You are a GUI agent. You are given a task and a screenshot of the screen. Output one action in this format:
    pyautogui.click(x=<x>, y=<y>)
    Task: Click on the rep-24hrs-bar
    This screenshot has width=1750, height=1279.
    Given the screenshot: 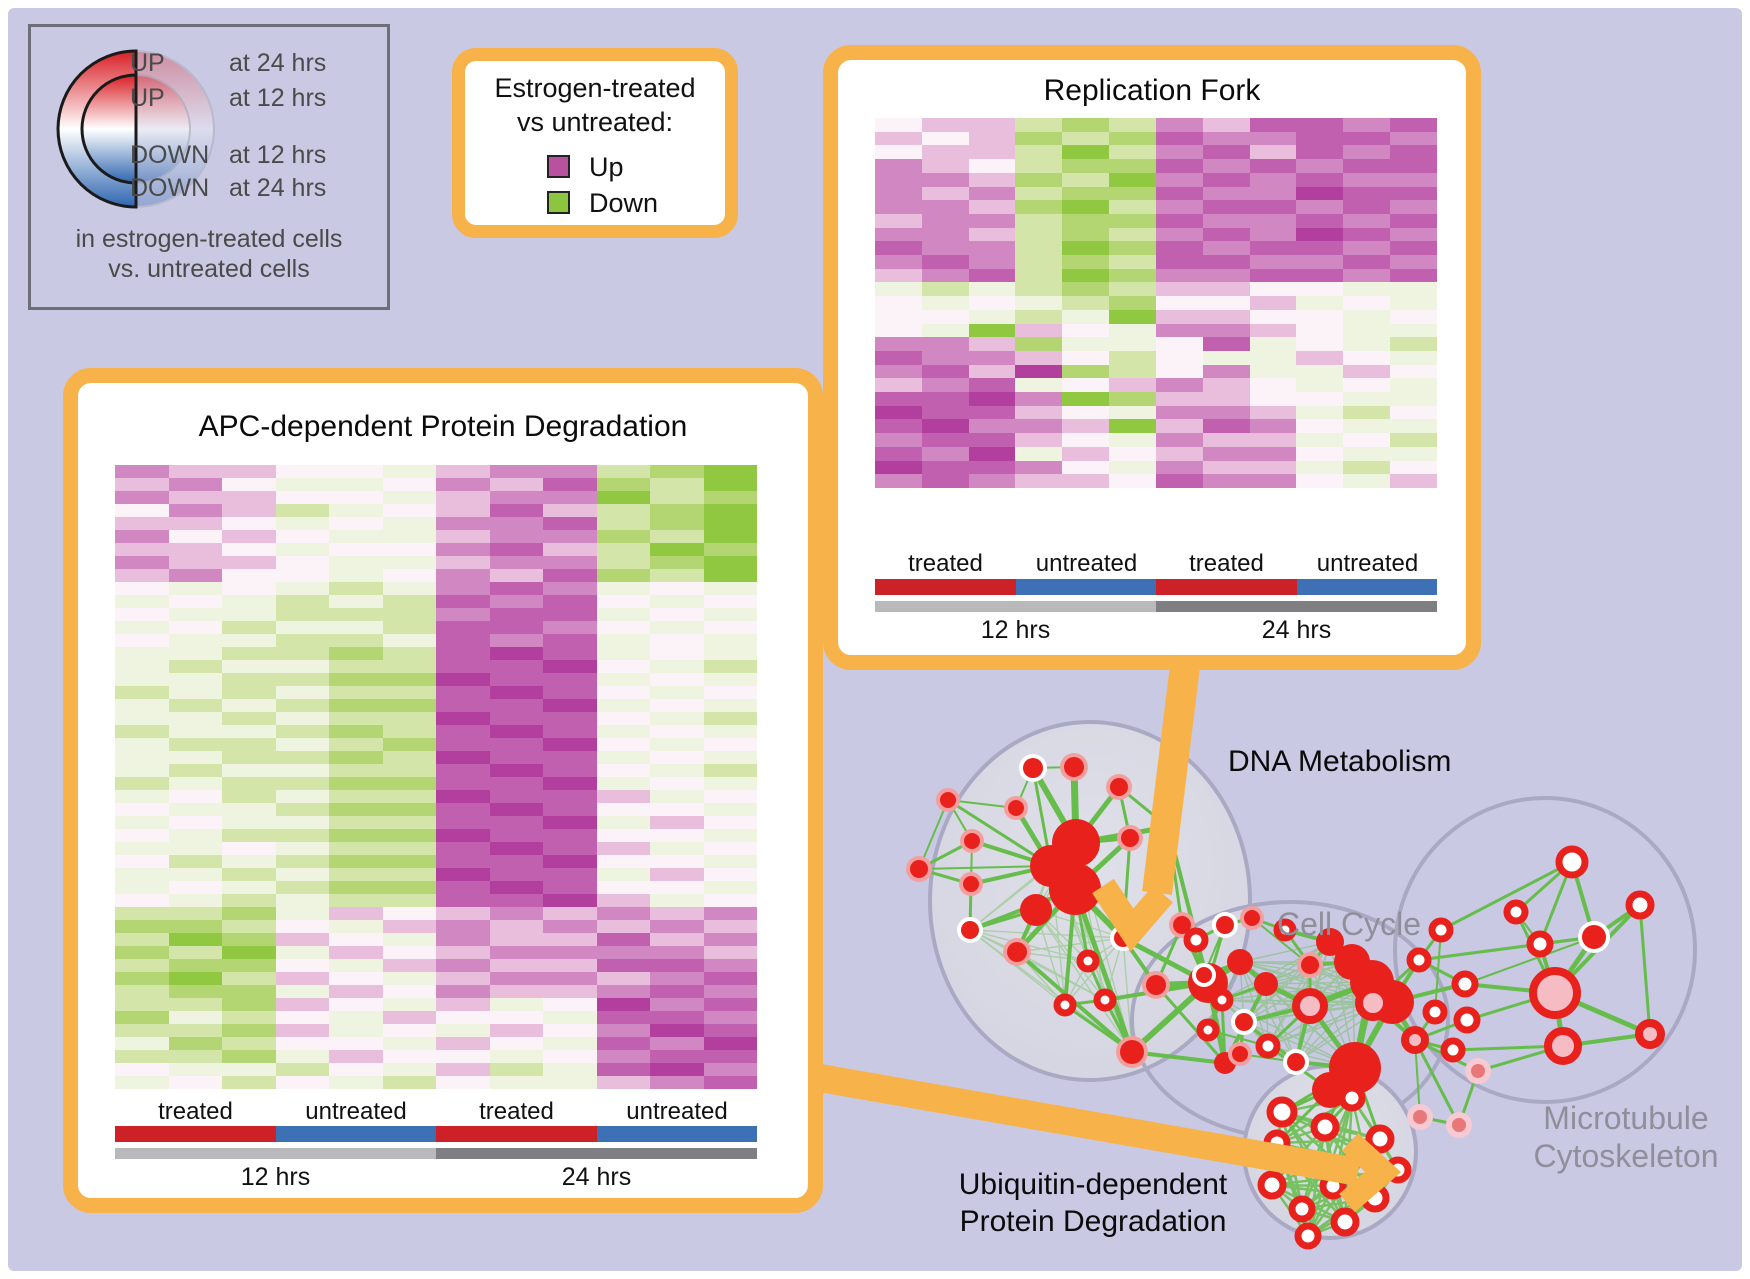 What is the action you would take?
    pyautogui.click(x=1296, y=606)
    